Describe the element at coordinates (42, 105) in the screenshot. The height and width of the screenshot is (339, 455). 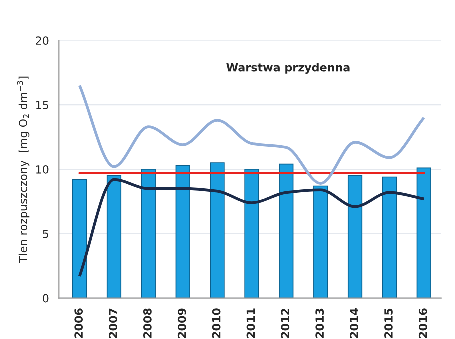
I see `y-tick-label: 15` at that location.